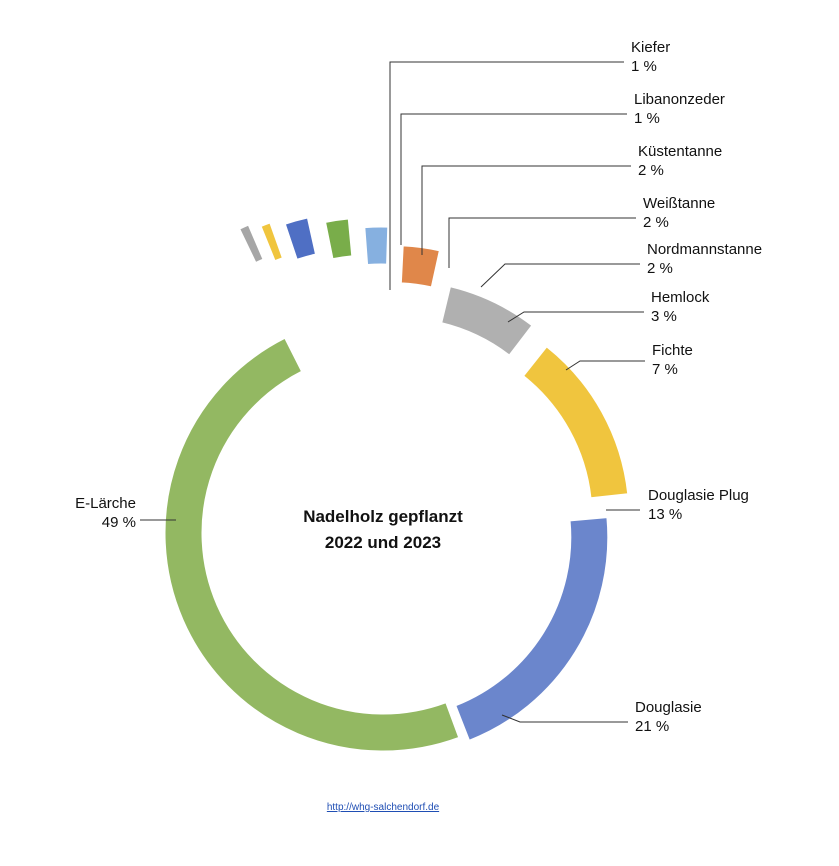 Image resolution: width=839 pixels, height=866 pixels. What do you see at coordinates (679, 99) in the screenshot?
I see `slice-label: Libanonzeder` at bounding box center [679, 99].